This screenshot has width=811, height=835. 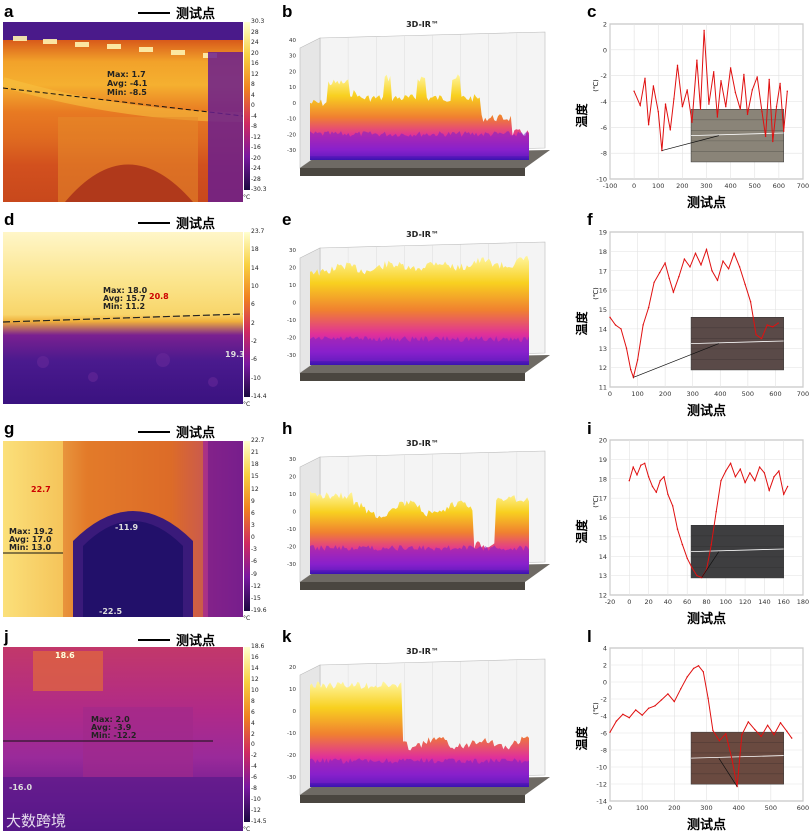 I want to click on chart-y-tick: 0, so click(x=605, y=50).